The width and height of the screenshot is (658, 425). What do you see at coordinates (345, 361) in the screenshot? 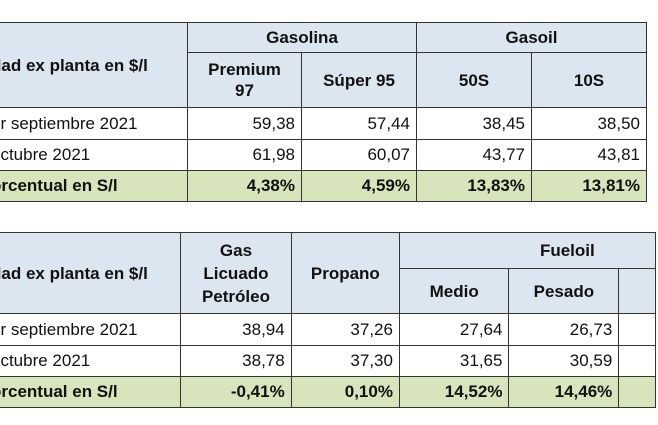
I see `cell: 37,30` at bounding box center [345, 361].